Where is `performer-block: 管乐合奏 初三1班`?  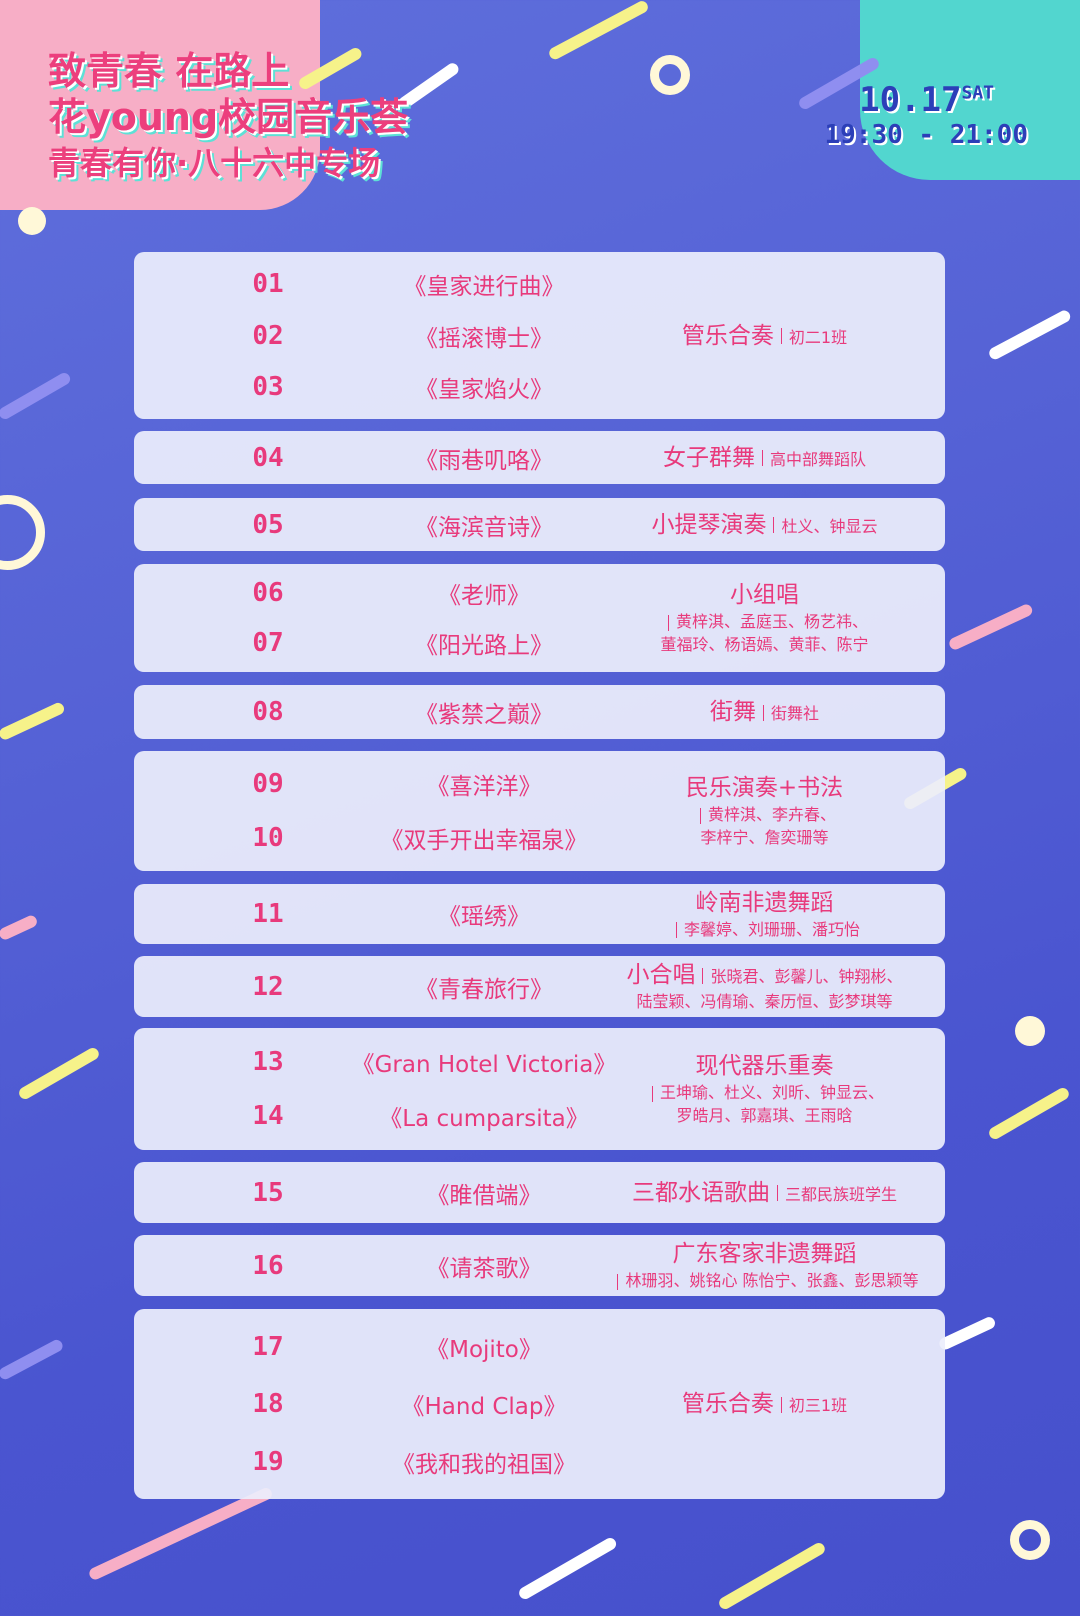 performer-block: 管乐合奏 初三1班 is located at coordinates (764, 1404).